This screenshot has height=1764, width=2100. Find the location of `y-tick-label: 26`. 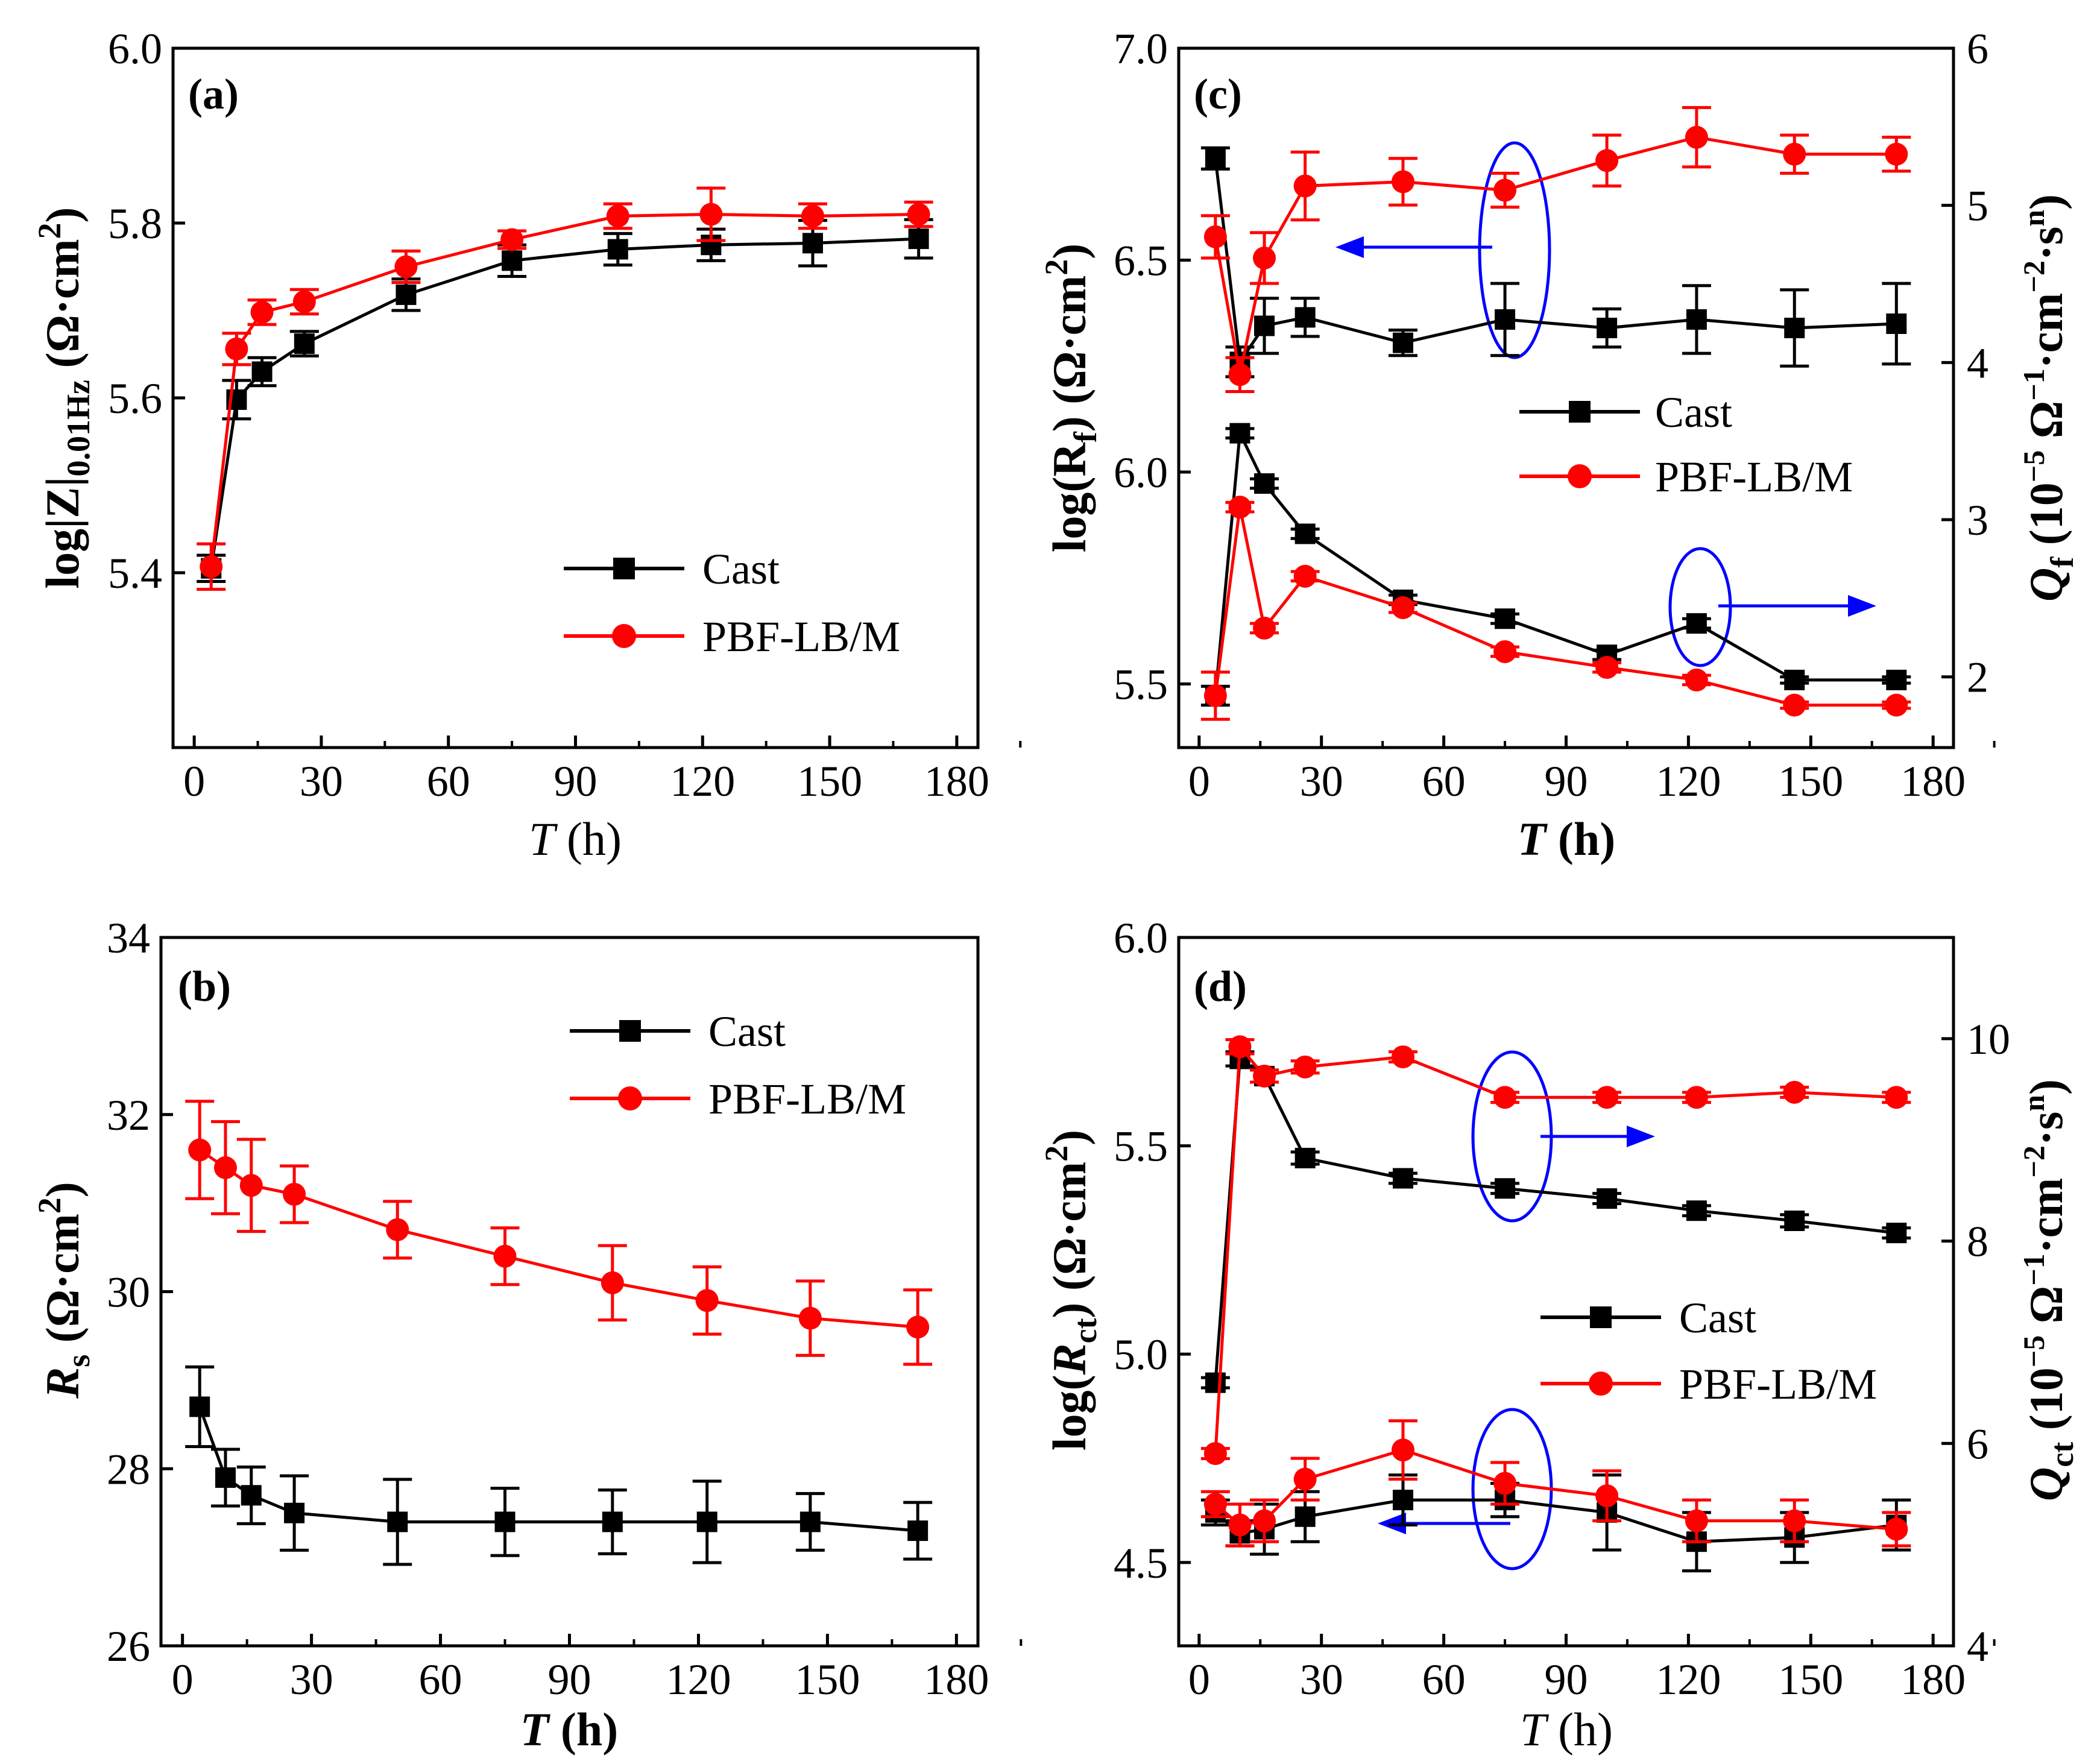

y-tick-label: 26 is located at coordinates (128, 1647).